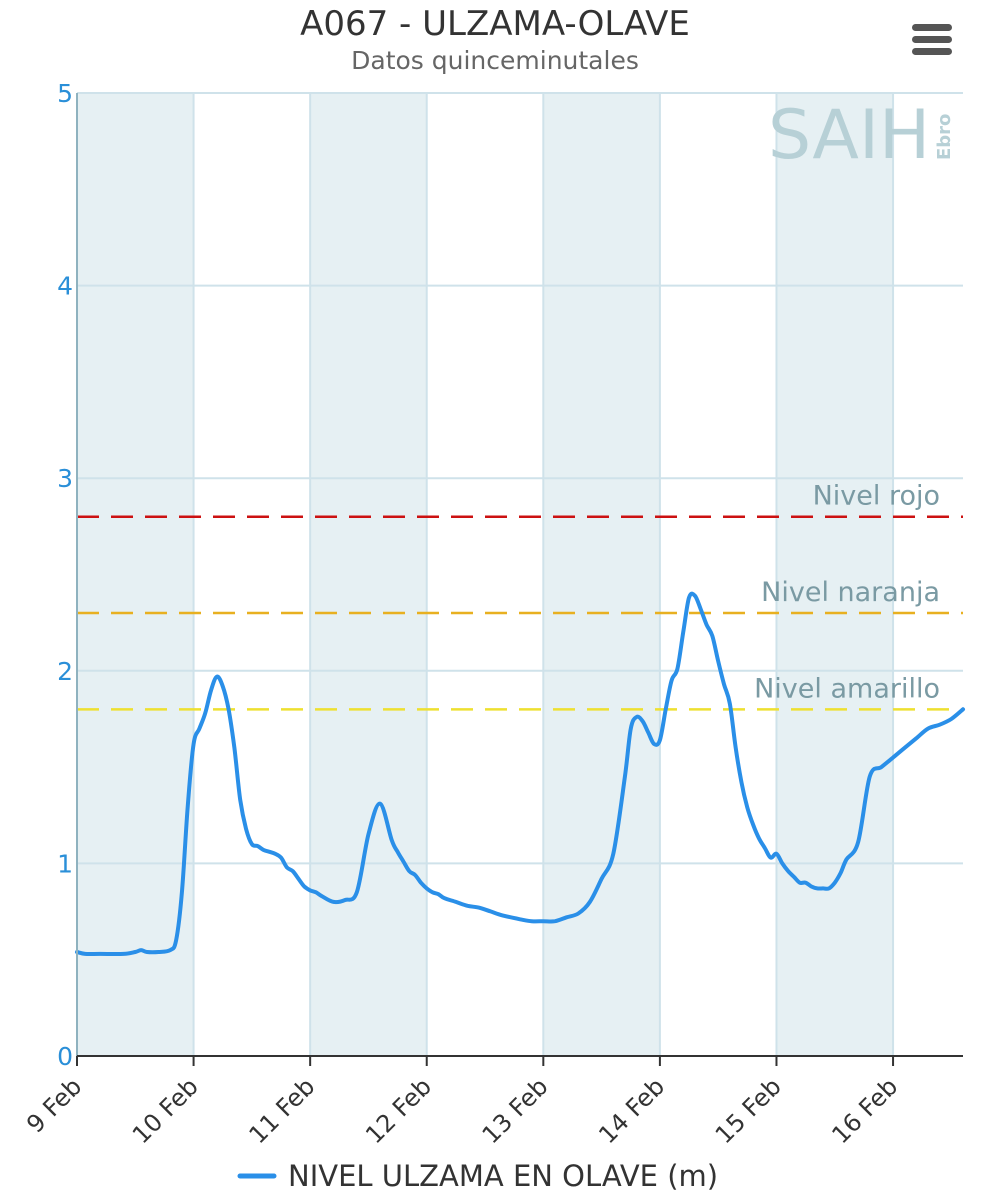 Image resolution: width=990 pixels, height=1200 pixels. I want to click on chart-subtitle: Datos quinceminutales, so click(495, 60).